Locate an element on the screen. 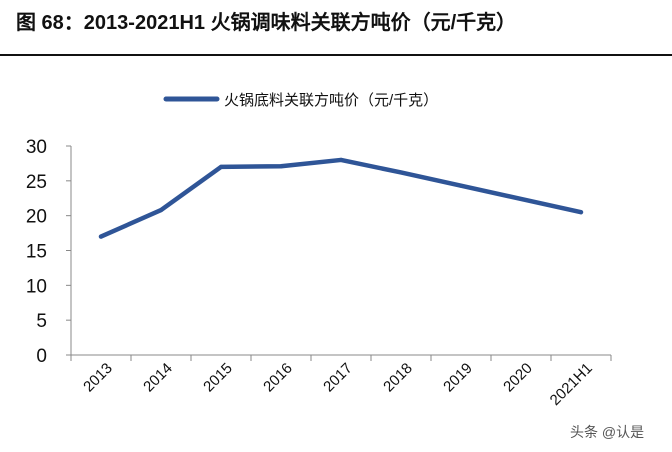  series-marks is located at coordinates (341, 198).